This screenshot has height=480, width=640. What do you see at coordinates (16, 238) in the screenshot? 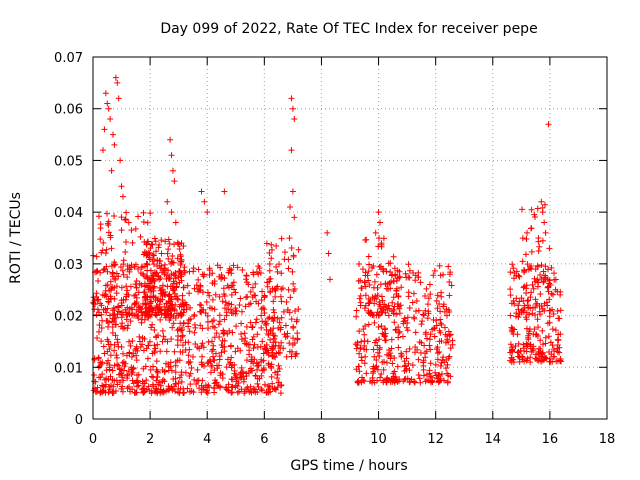
I see `y-axis-label: ROTI / TECUs` at bounding box center [16, 238].